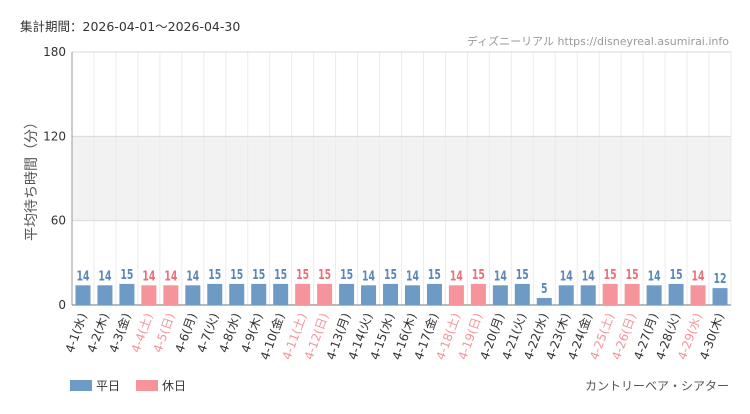 The height and width of the screenshot is (414, 750). I want to click on legend: 平日 休日, so click(128, 386).